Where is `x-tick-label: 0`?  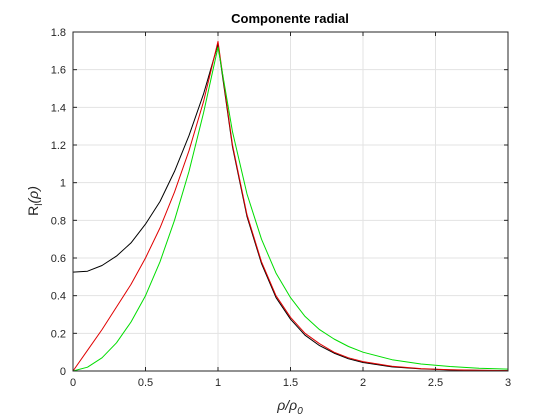
x-tick-label: 0 is located at coordinates (73, 383).